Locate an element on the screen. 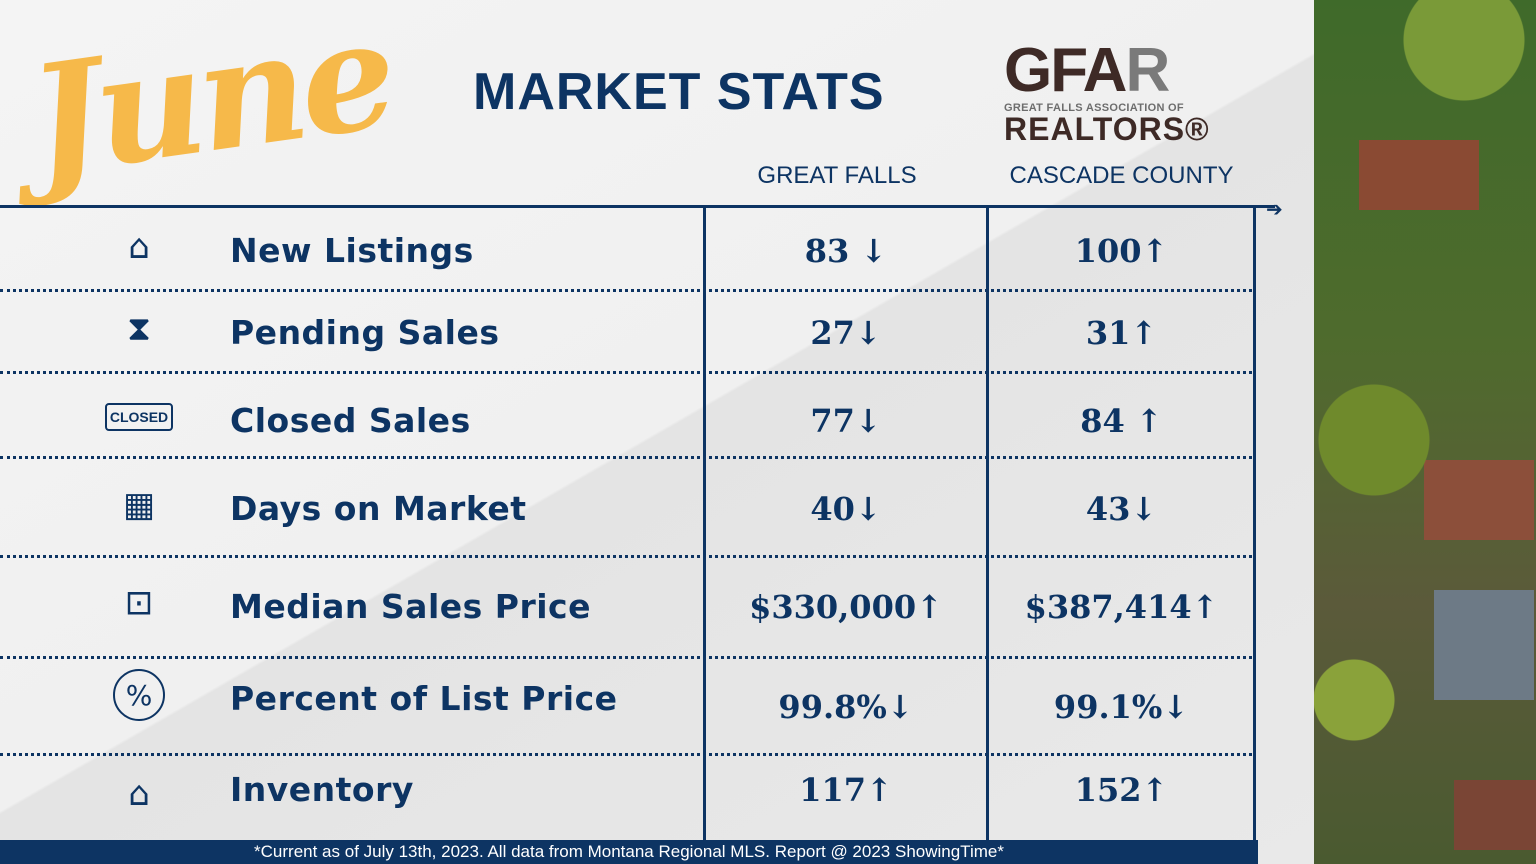 This screenshot has width=1536, height=864. row-label: Closed Sales is located at coordinates (350, 420).